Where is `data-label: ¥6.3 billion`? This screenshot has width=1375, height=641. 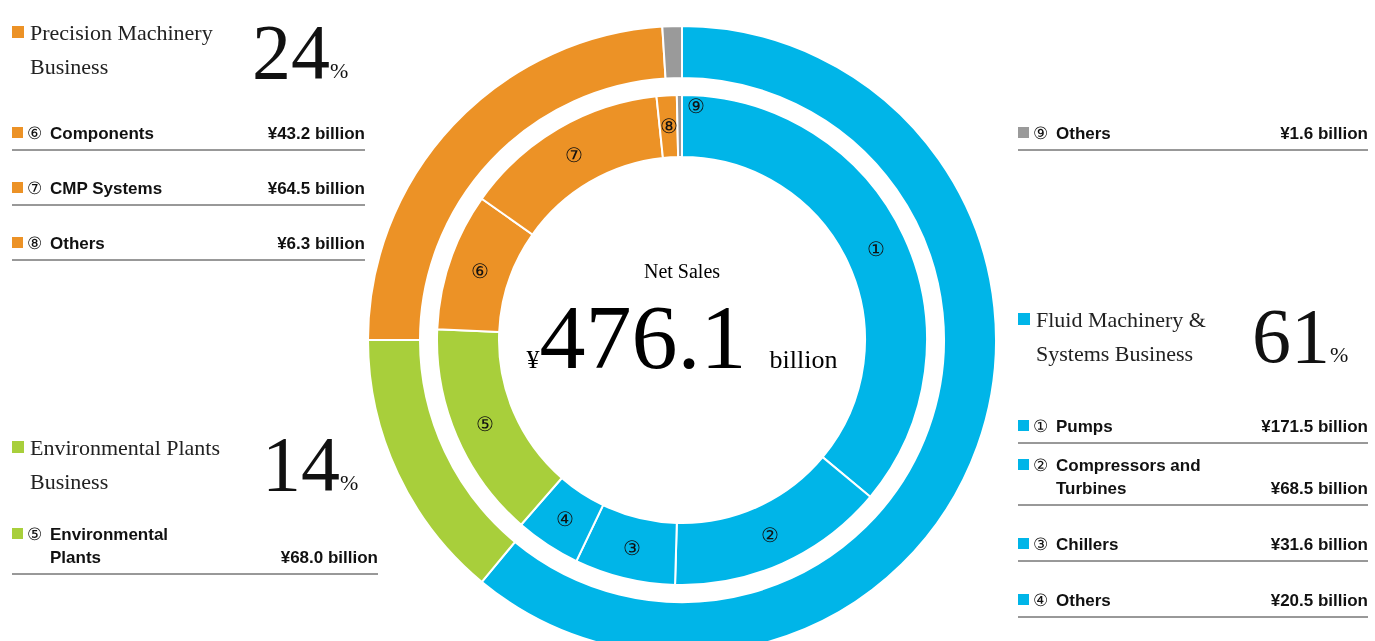 data-label: ¥6.3 billion is located at coordinates (321, 243).